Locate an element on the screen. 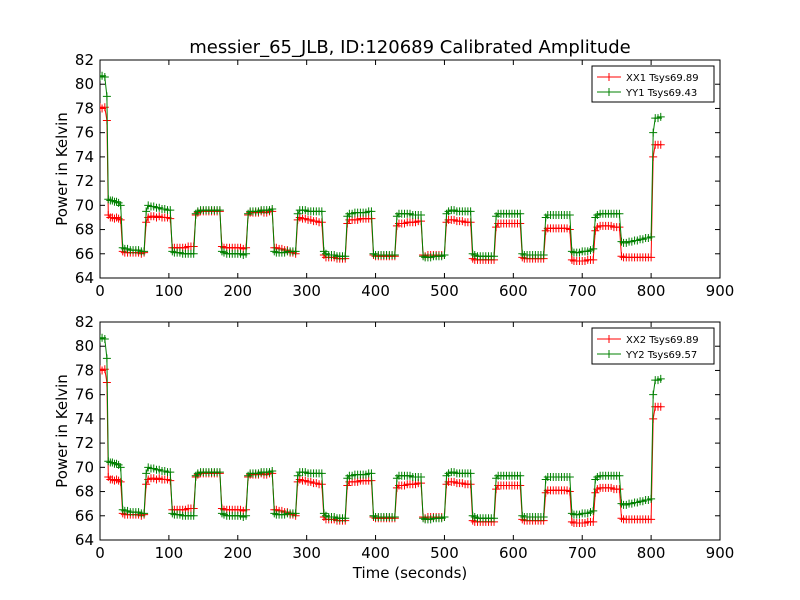 Image resolution: width=800 pixels, height=600 pixels. x-tick-label: 100 is located at coordinates (169, 553).